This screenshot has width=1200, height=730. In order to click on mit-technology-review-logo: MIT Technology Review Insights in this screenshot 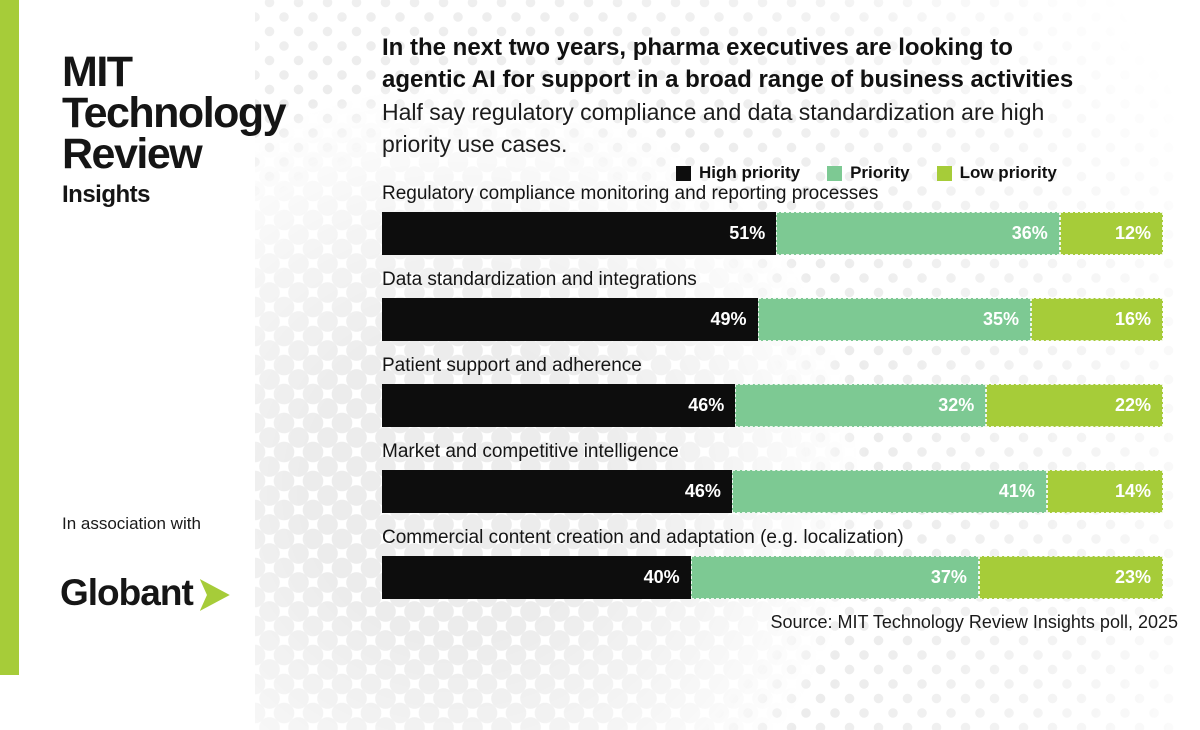, I will do `click(174, 128)`.